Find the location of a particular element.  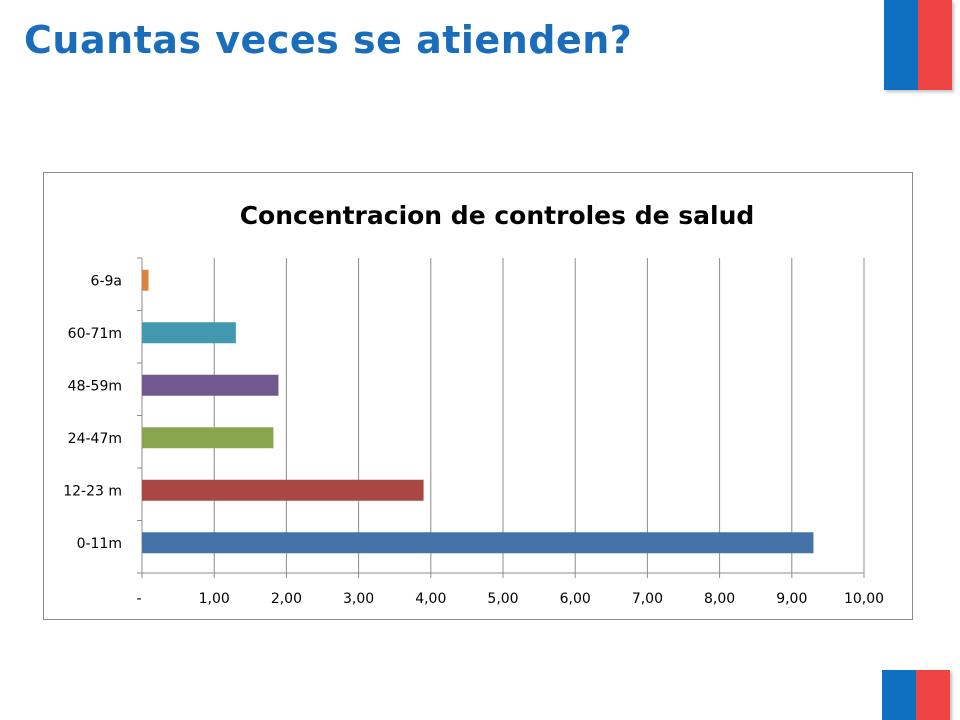

x-tick-label: 2,00 is located at coordinates (286, 599).